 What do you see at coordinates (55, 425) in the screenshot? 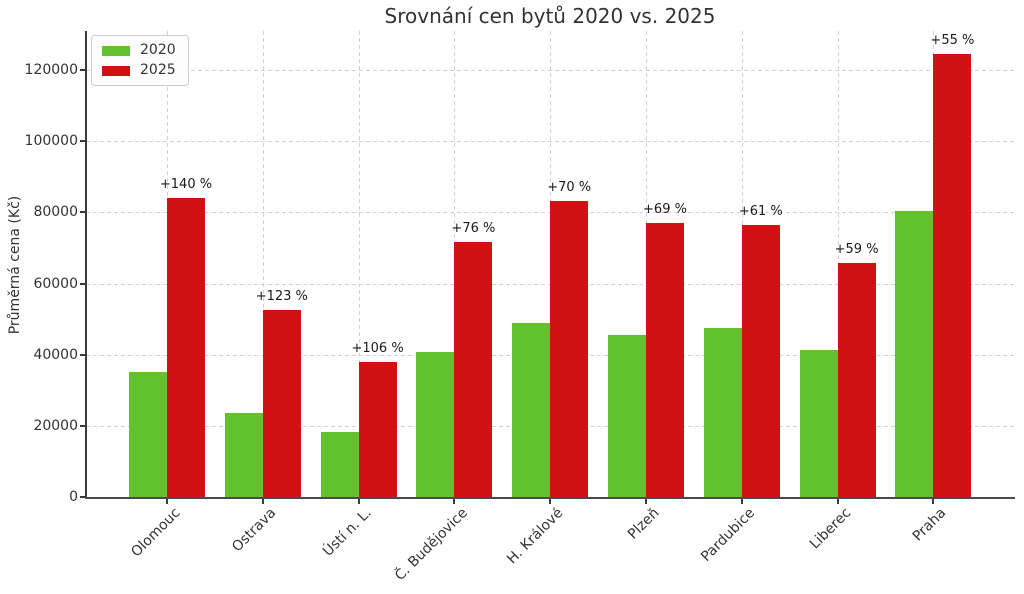
I see `y-tick-label: 20000` at bounding box center [55, 425].